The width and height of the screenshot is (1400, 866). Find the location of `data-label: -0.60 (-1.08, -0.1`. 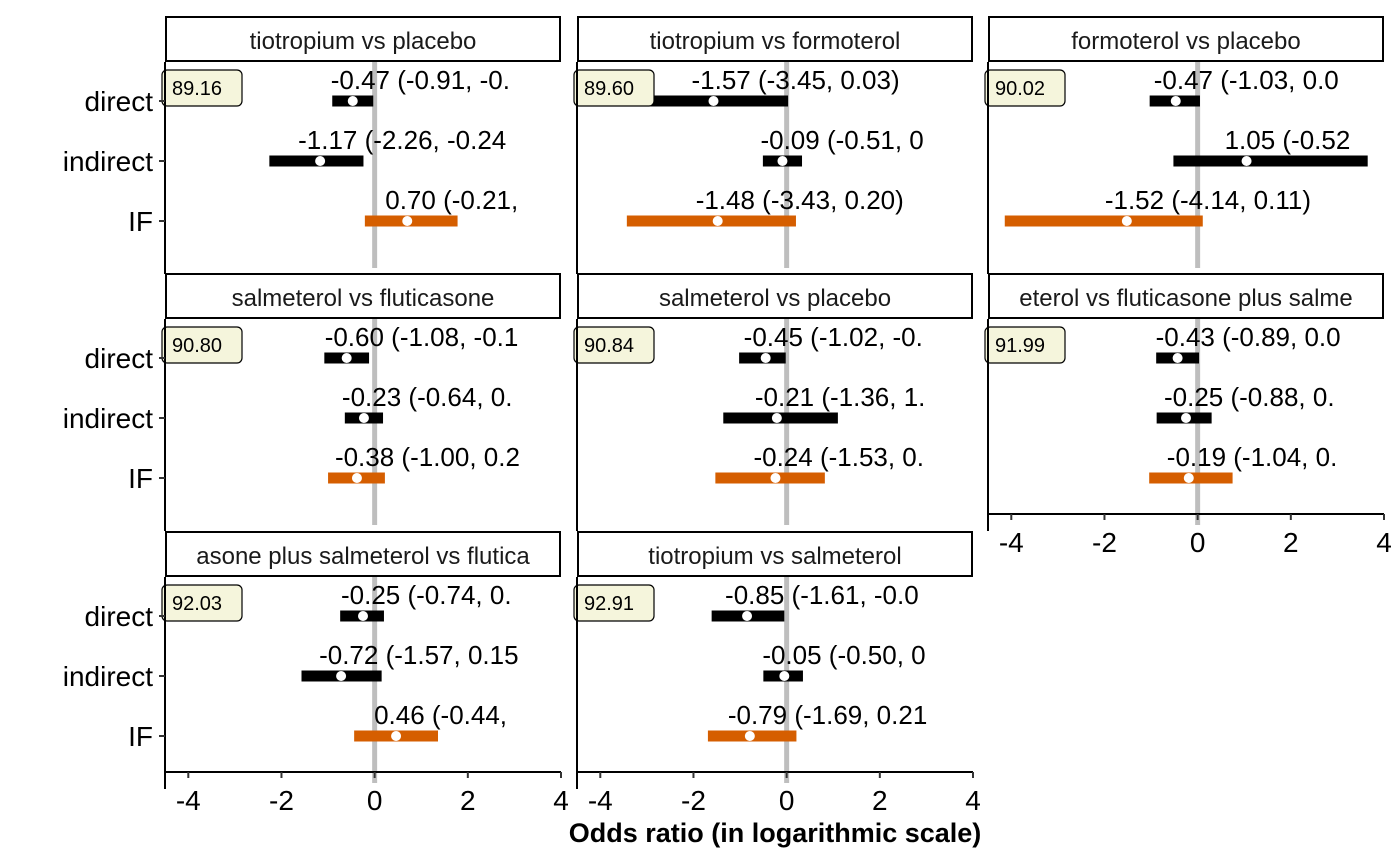

data-label: -0.60 (-1.08, -0.1 is located at coordinates (422, 337).